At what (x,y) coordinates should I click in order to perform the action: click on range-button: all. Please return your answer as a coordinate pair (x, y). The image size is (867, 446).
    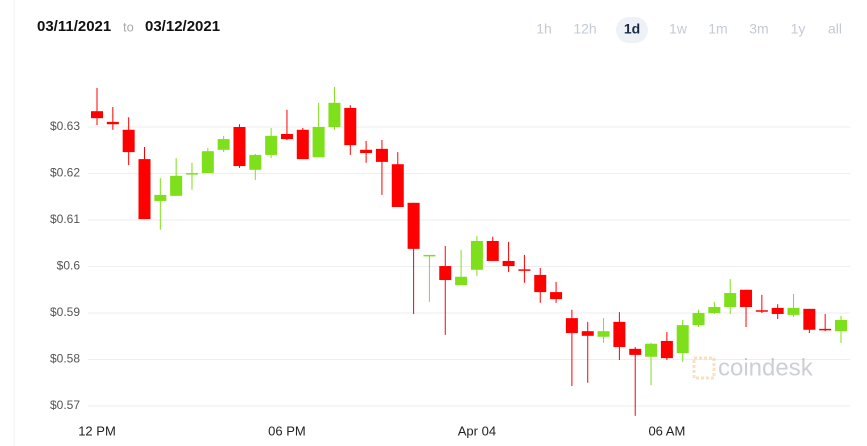
    Looking at the image, I should click on (835, 29).